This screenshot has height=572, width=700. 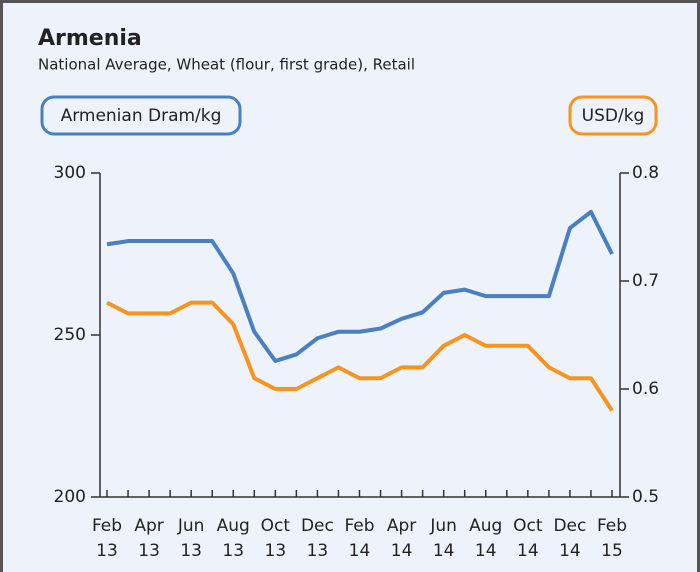 I want to click on x-tick-label: Jun 13, so click(x=191, y=538).